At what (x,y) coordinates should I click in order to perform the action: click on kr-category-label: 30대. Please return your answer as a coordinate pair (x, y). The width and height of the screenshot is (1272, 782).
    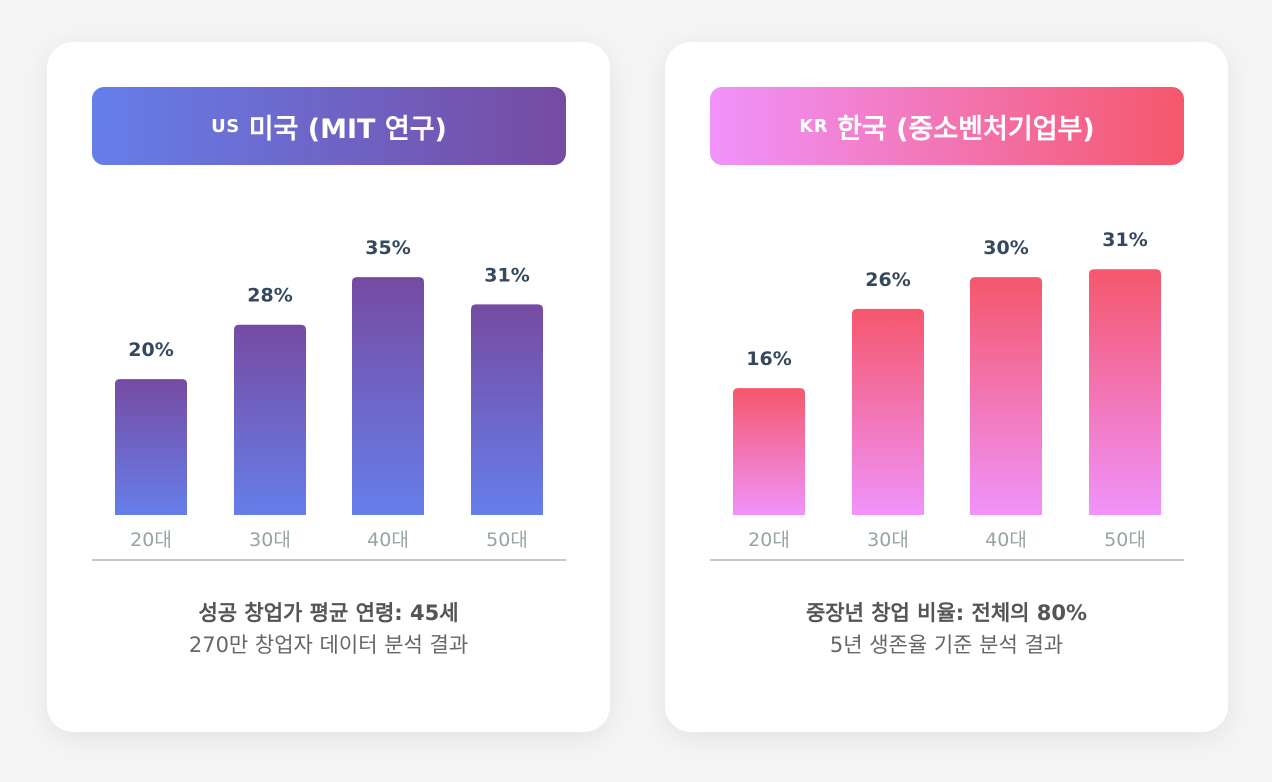
    Looking at the image, I should click on (888, 540).